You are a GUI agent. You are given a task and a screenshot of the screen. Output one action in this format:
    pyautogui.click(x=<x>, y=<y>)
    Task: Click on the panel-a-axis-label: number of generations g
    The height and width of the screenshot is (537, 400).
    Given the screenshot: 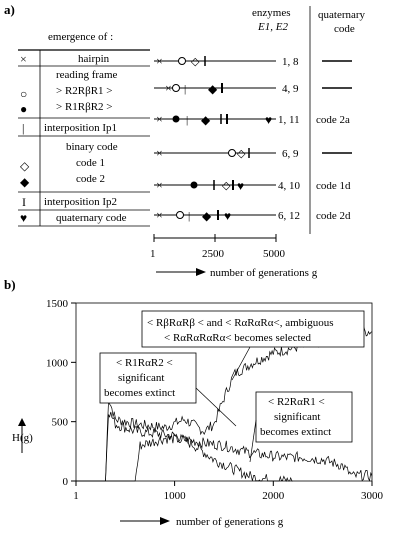 What is the action you would take?
    pyautogui.click(x=264, y=273)
    